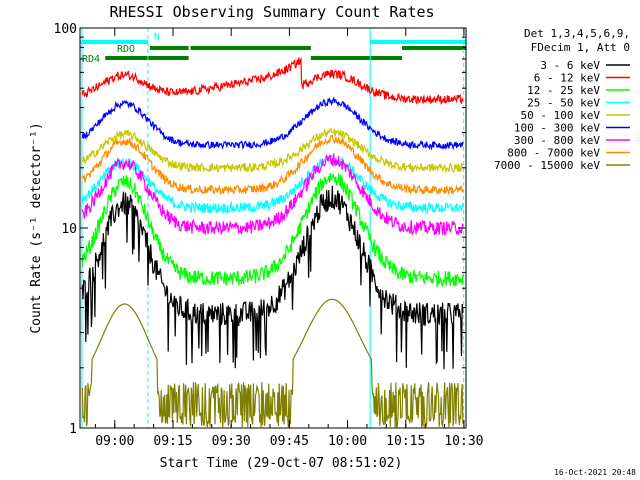 Image resolution: width=640 pixels, height=480 pixels. Describe the element at coordinates (405, 441) in the screenshot. I see `x-tick-label: 10:15` at that location.